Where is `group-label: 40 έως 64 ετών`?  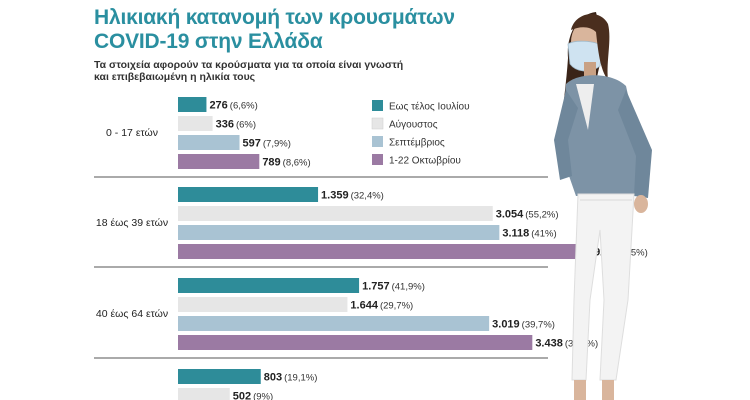 group-label: 40 έως 64 ετών is located at coordinates (132, 314).